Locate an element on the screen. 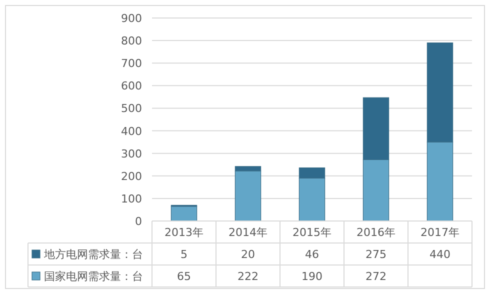  x-tick-label: 2017年 is located at coordinates (440, 232).